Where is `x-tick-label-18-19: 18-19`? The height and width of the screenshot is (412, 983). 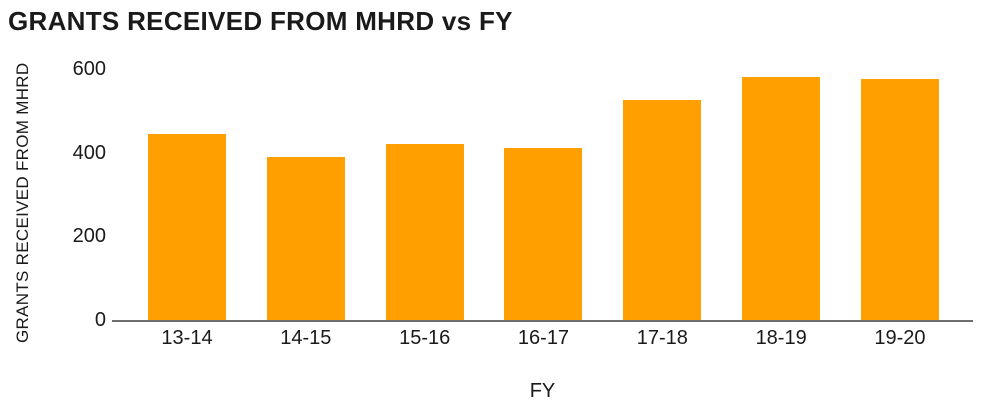 x-tick-label-18-19: 18-19 is located at coordinates (781, 338).